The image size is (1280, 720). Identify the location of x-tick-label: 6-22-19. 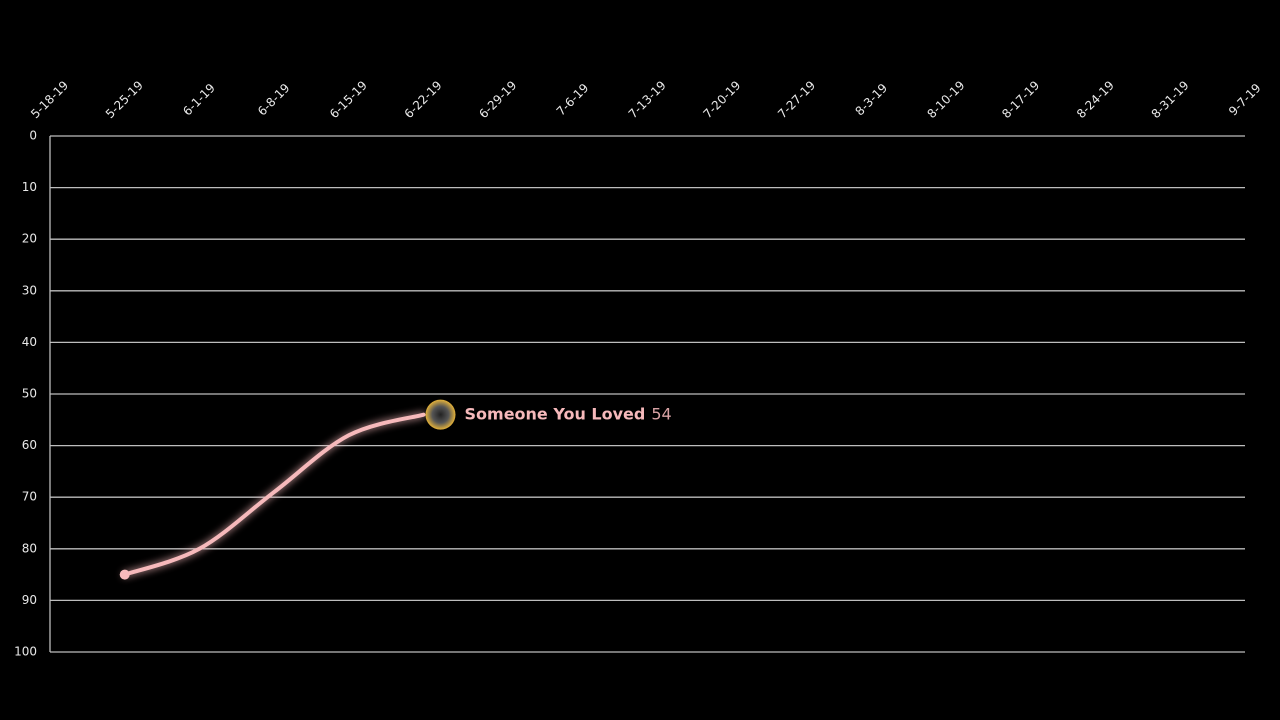
(423, 99).